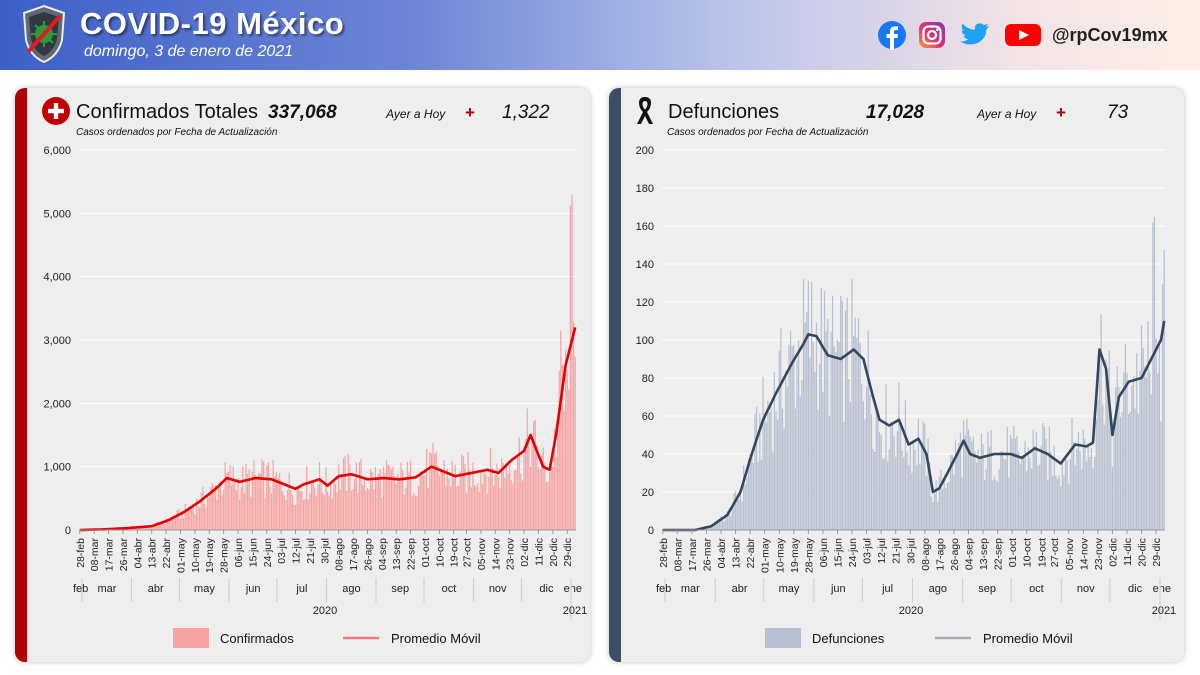 The height and width of the screenshot is (675, 1200). I want to click on week-label: 05-nov, so click(482, 553).